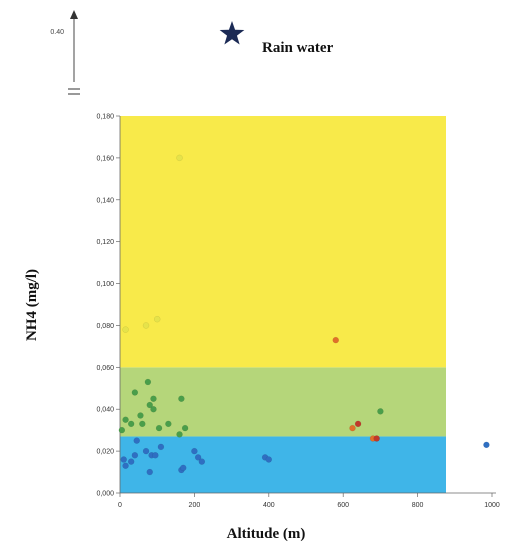  What do you see at coordinates (105, 368) in the screenshot?
I see `y-tick-label: 0,060` at bounding box center [105, 368].